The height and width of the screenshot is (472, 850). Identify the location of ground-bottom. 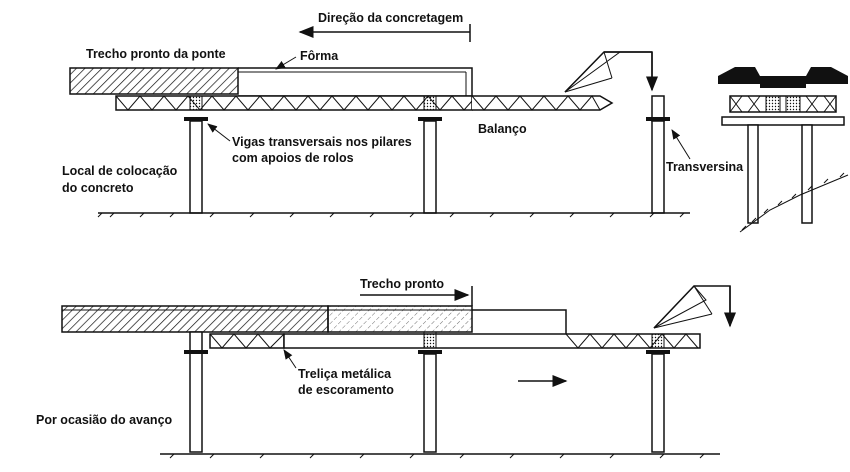
(440, 456).